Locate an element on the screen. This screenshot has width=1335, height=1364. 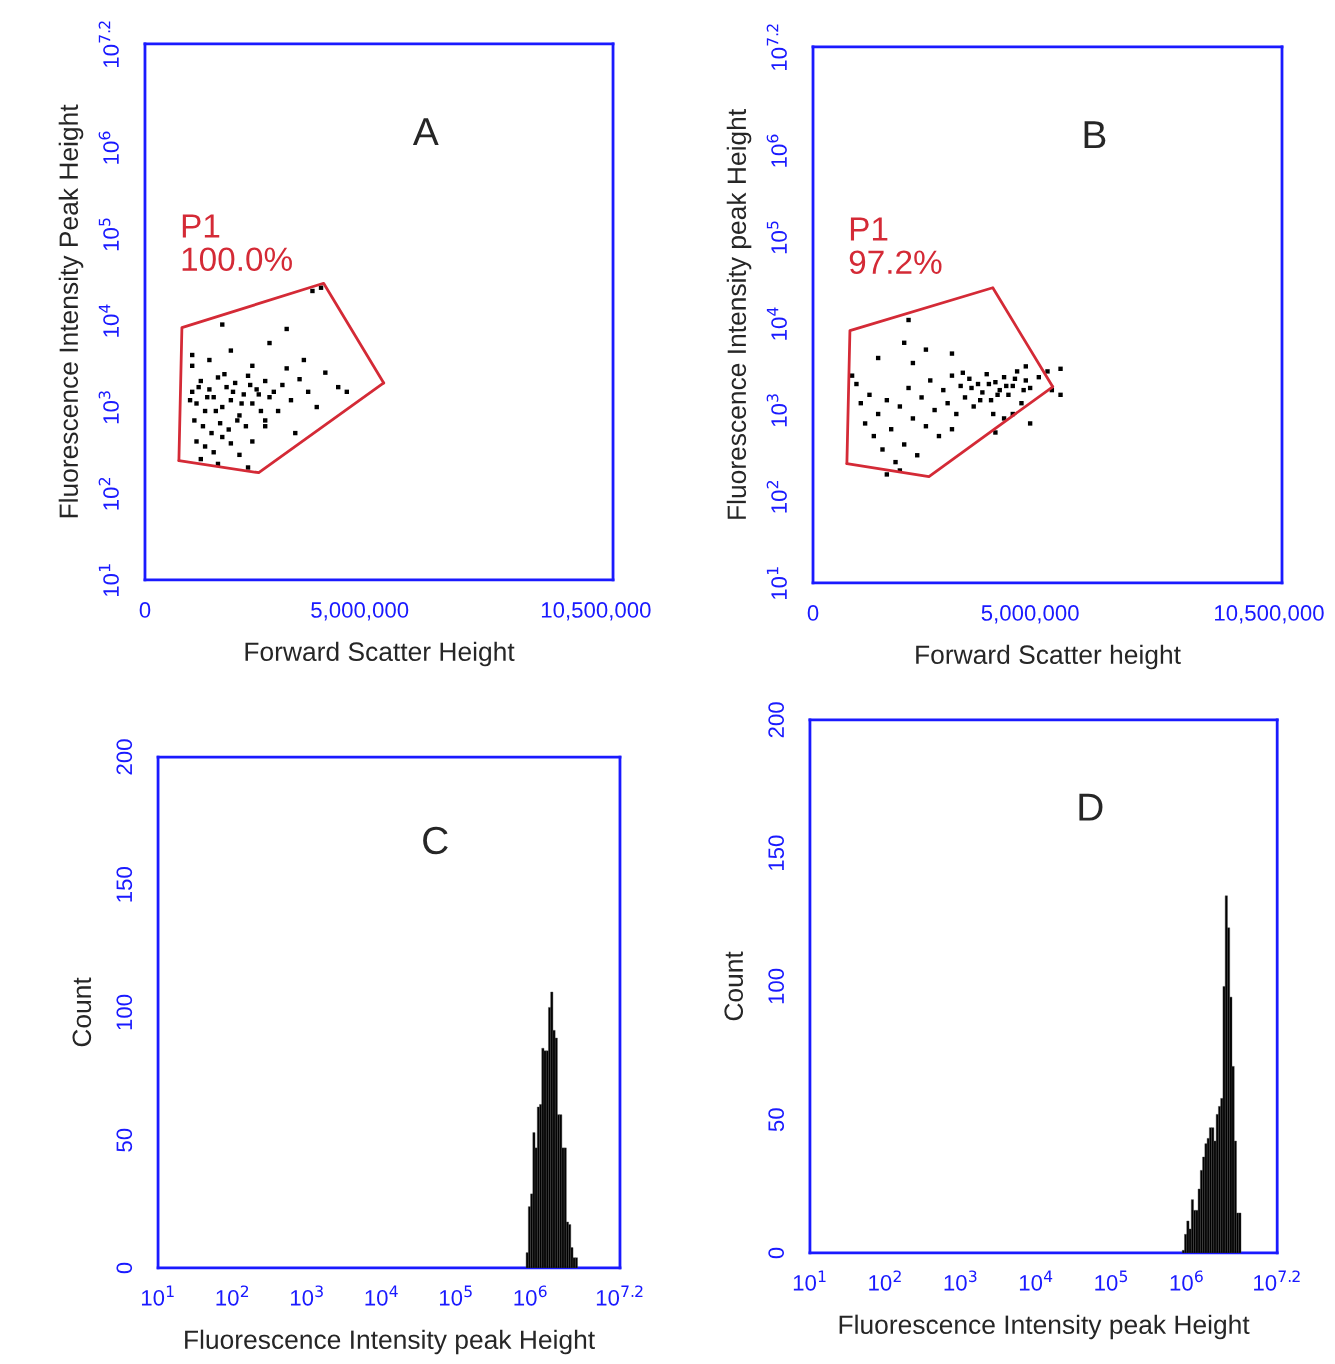
text: A is located at coordinates (425, 132).